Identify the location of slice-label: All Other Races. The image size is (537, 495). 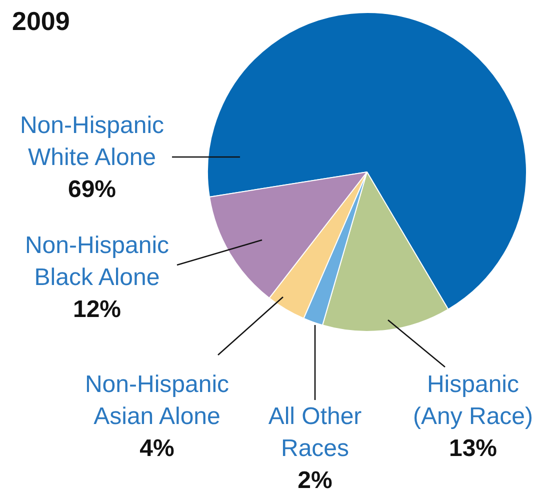
(315, 433).